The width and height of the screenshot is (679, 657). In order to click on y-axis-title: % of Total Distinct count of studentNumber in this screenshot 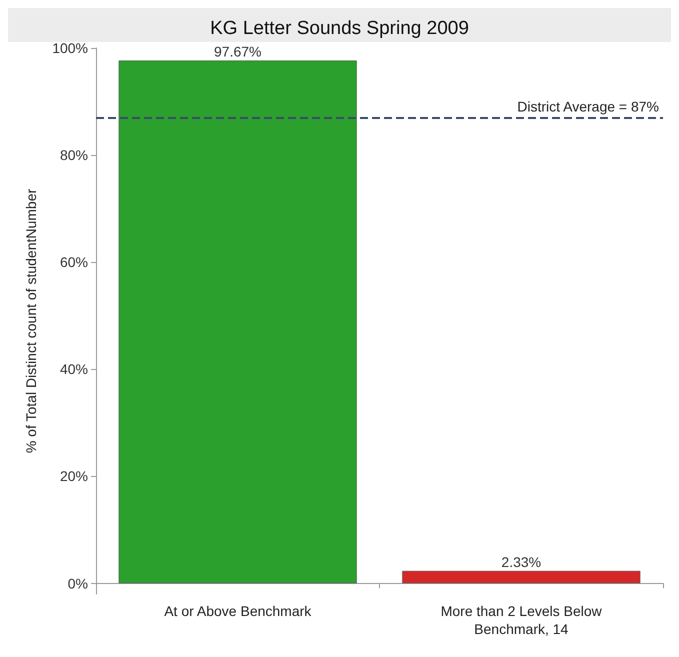, I will do `click(31, 321)`.